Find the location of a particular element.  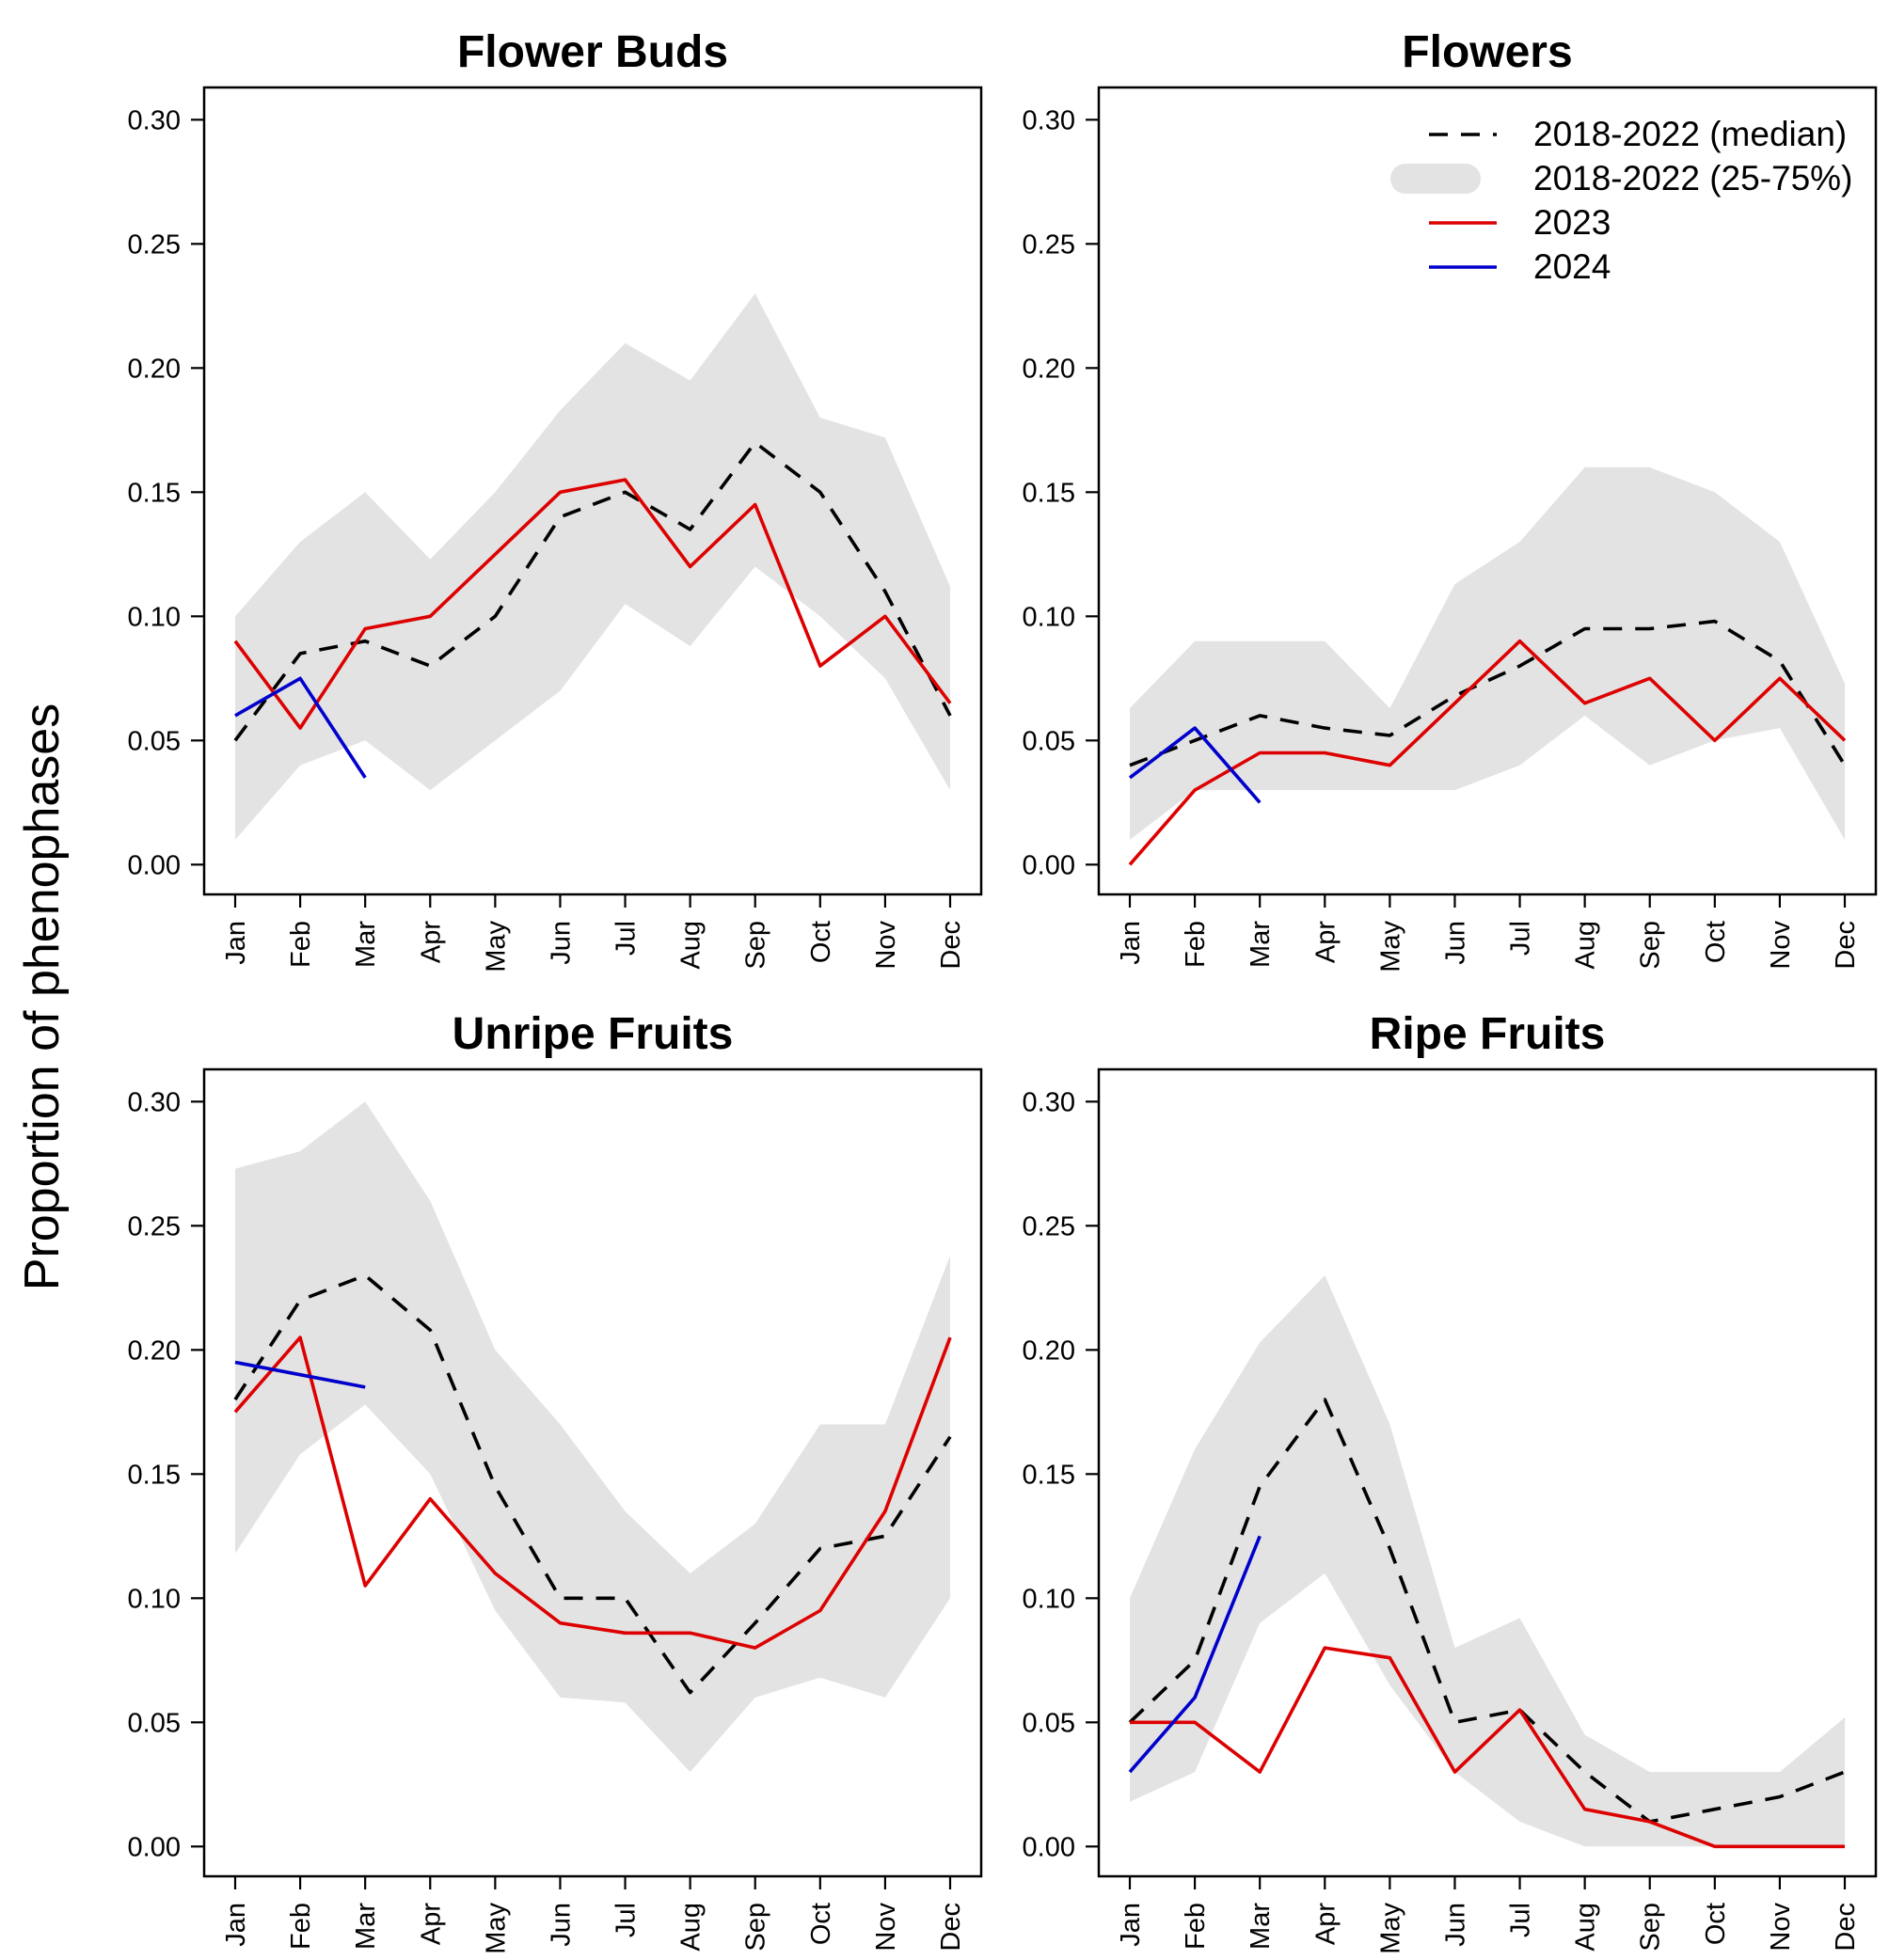

legend-item-y2024: 2024 is located at coordinates (1520, 266).